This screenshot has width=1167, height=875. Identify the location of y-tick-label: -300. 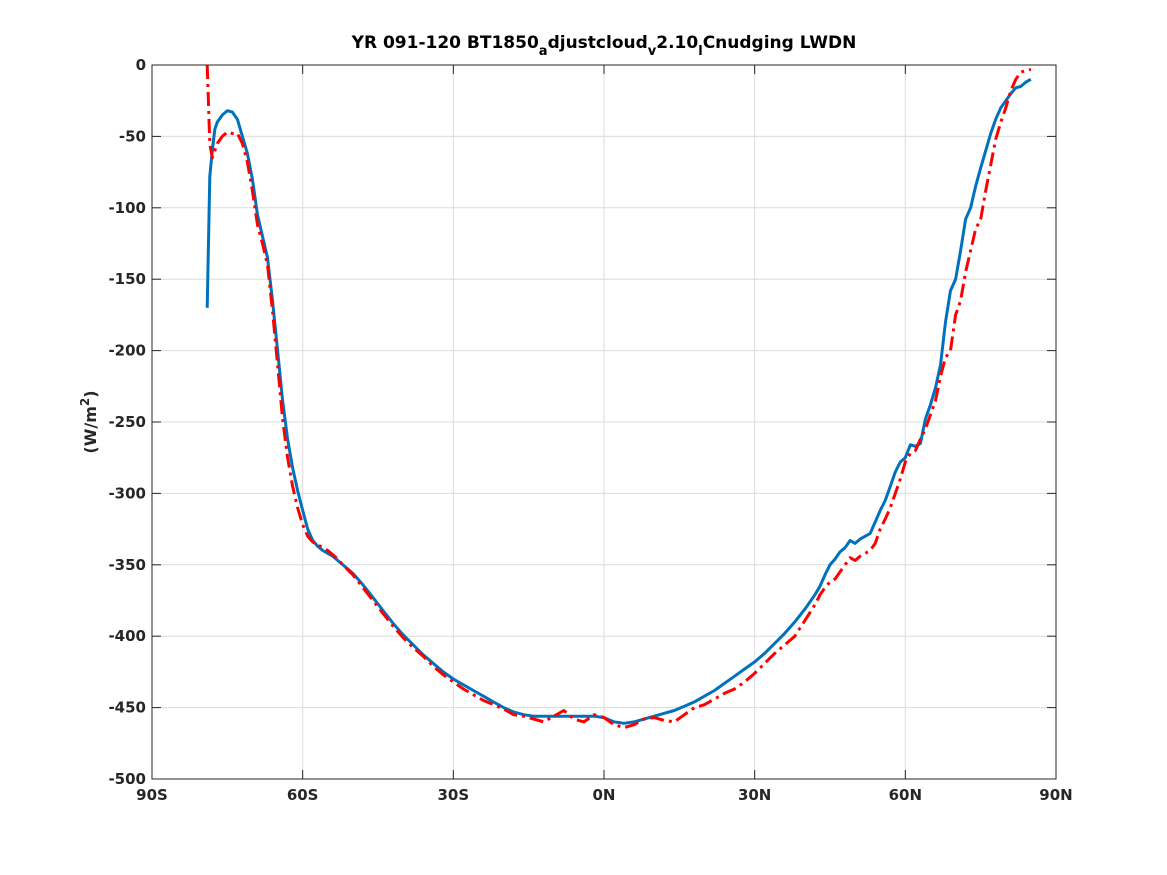
(127, 493).